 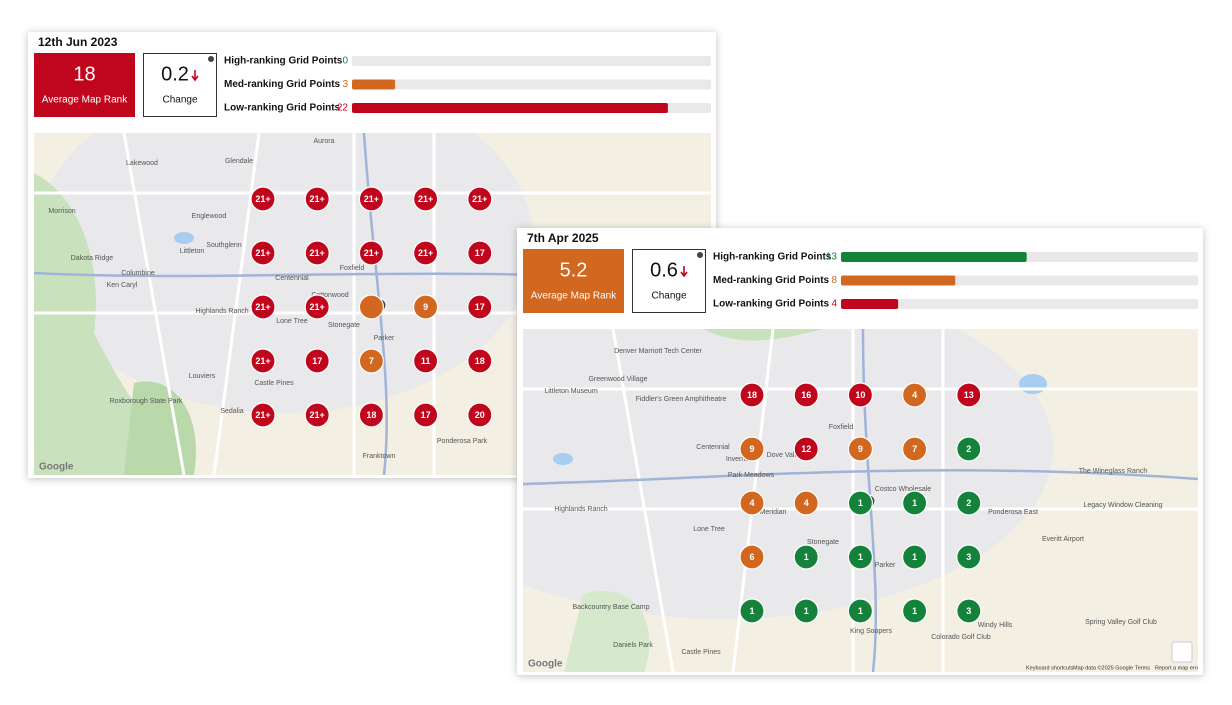 I want to click on map-footer-link: Keyboard shortcuts, so click(x=1050, y=668).